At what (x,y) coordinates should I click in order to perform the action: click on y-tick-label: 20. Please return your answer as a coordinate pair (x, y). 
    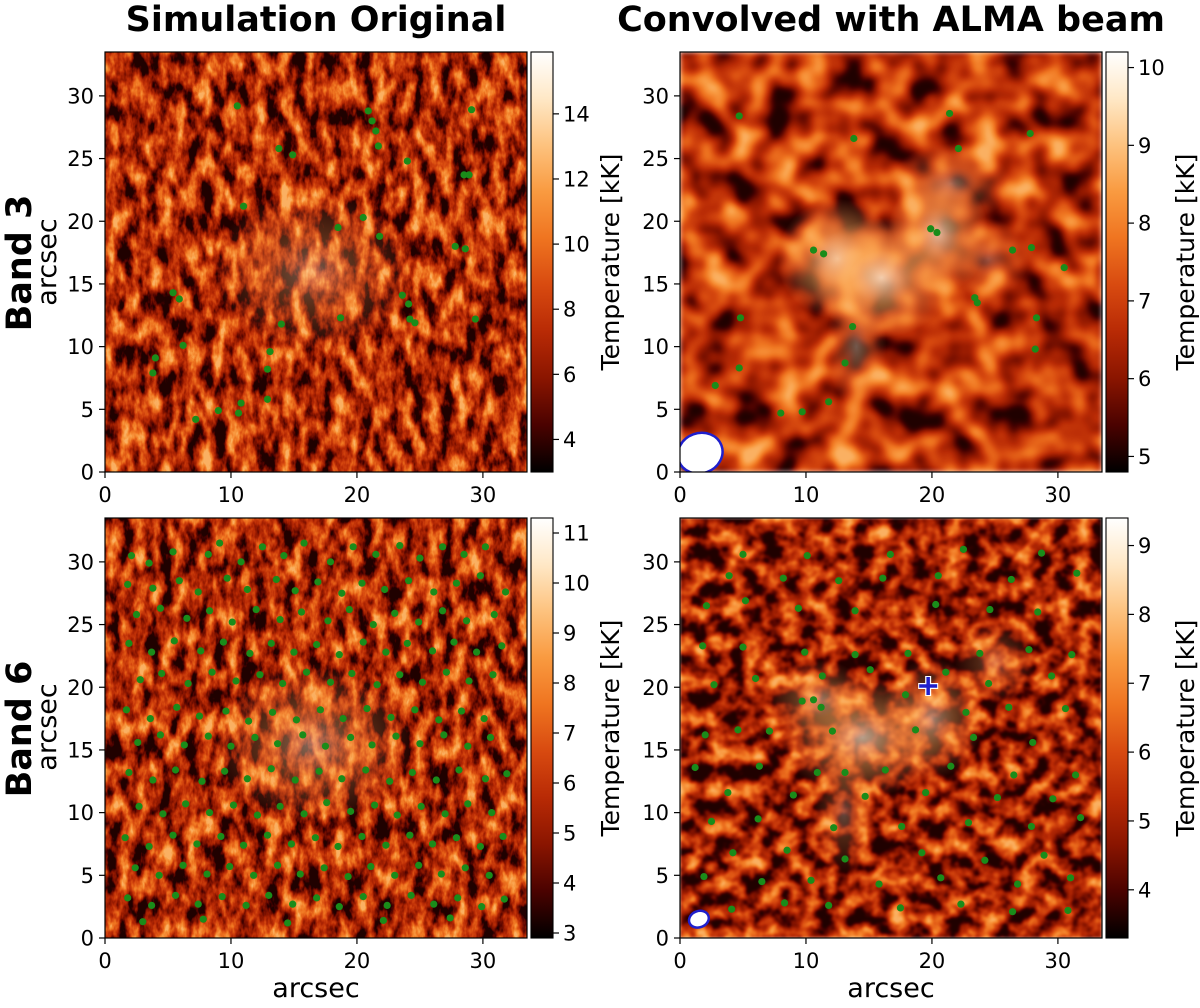
    Looking at the image, I should click on (655, 222).